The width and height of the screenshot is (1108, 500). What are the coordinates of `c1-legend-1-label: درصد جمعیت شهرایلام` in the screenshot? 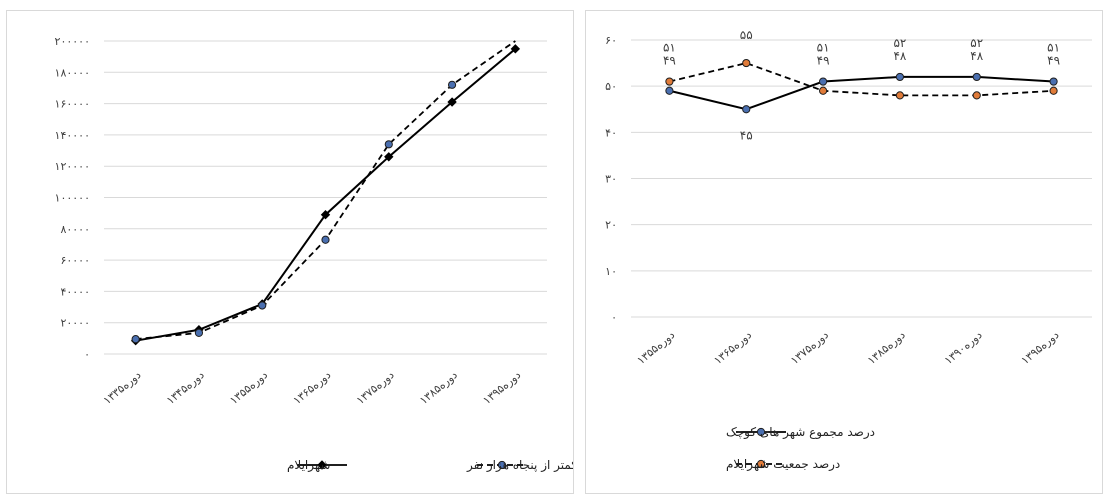 It's located at (783, 464).